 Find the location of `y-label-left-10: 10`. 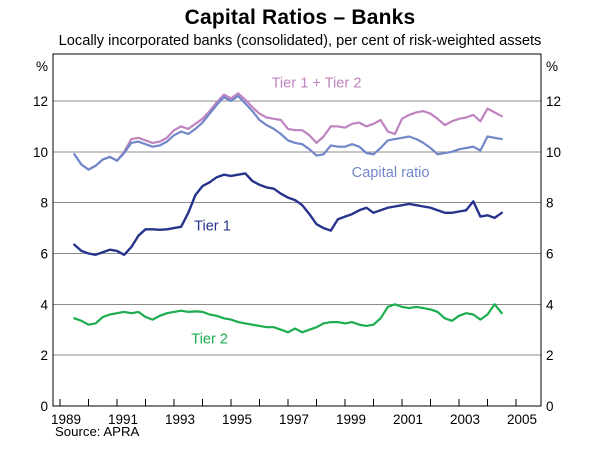

y-label-left-10: 10 is located at coordinates (40, 152).